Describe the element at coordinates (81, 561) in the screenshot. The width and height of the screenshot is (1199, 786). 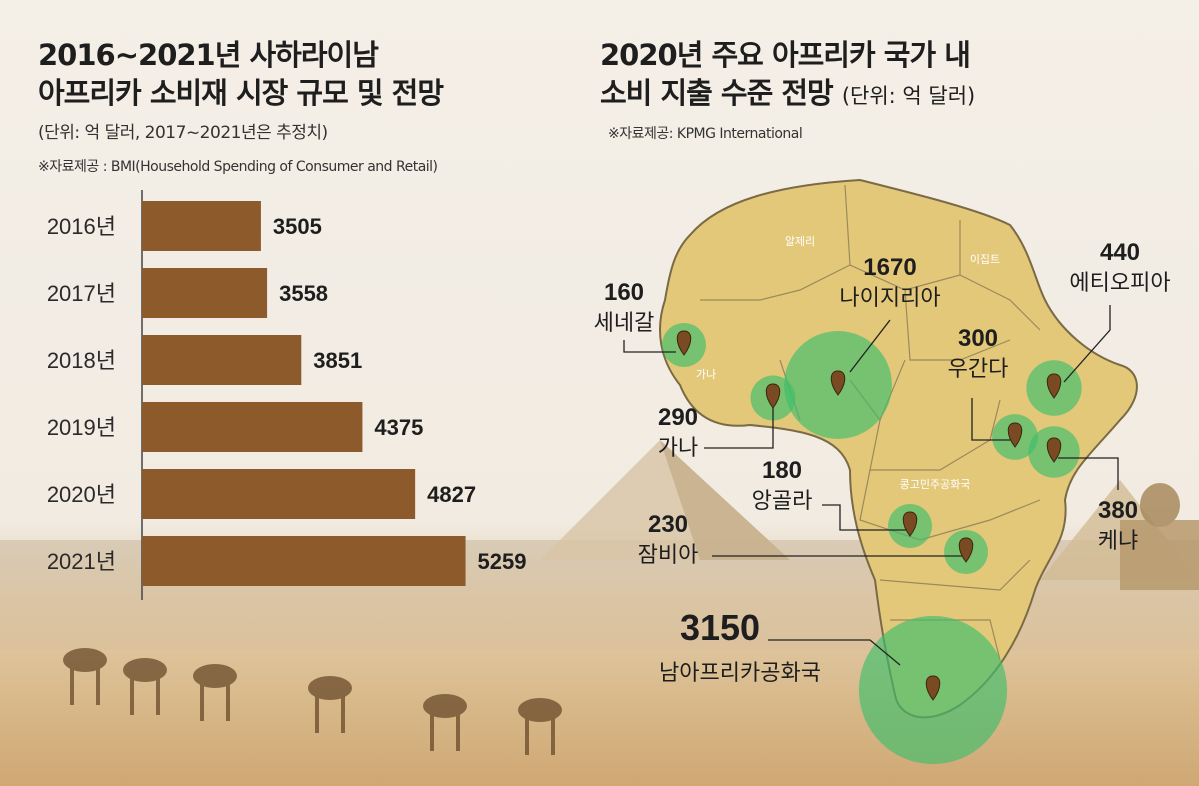
I see `category-label: 2021년` at that location.